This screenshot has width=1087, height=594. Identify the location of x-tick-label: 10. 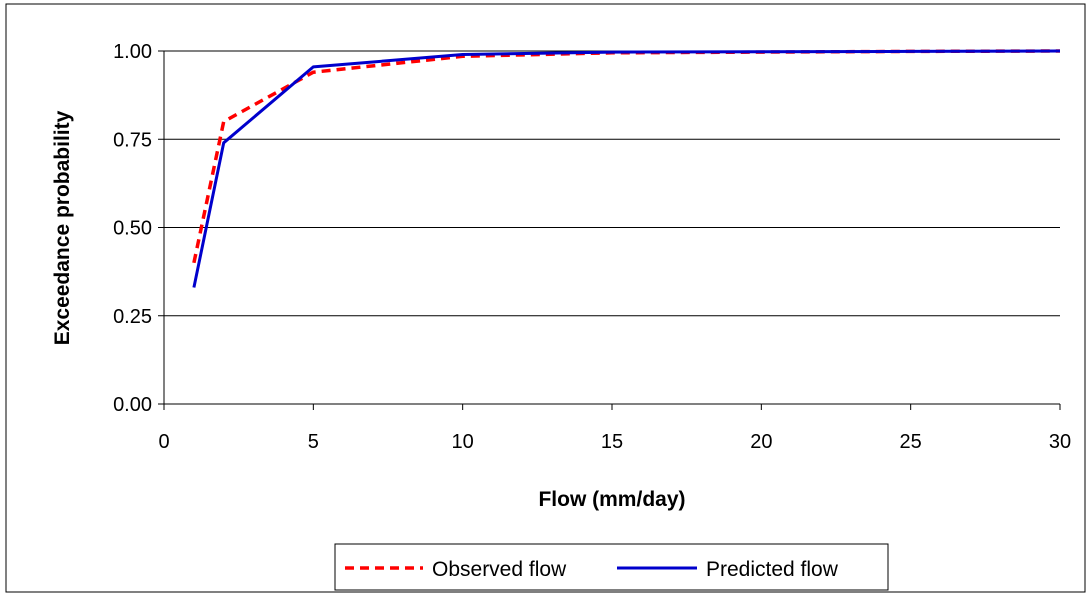
(463, 442).